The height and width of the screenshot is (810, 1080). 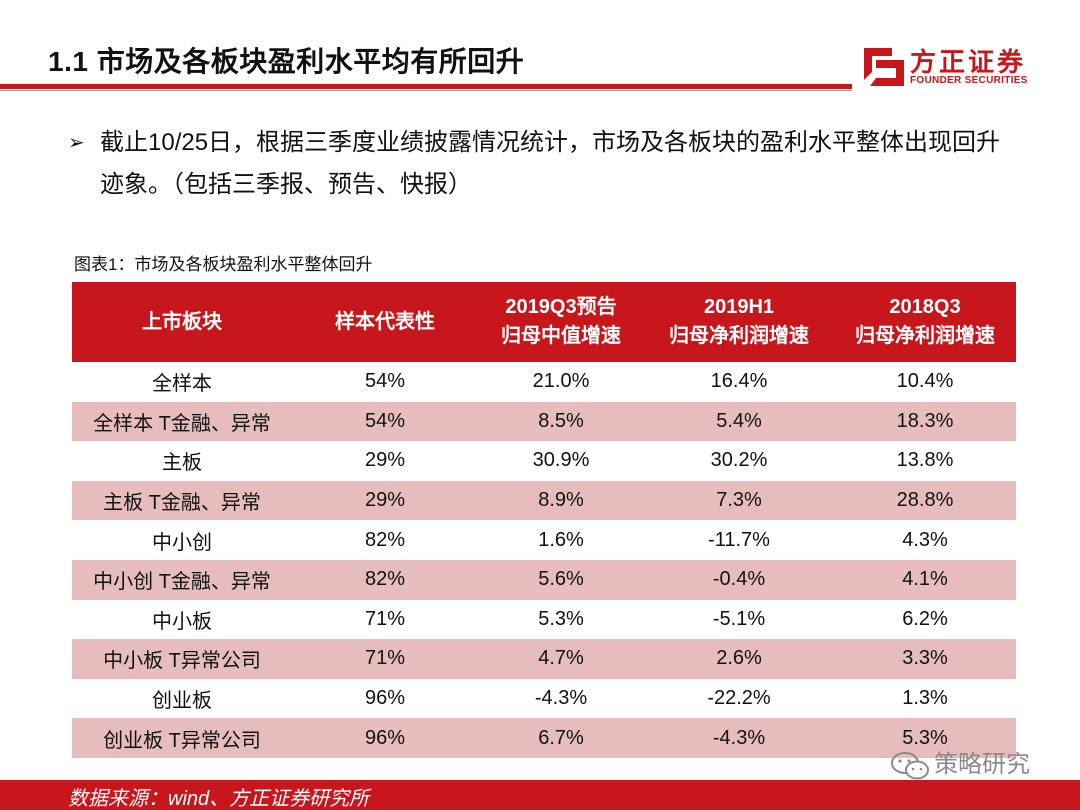 What do you see at coordinates (884, 67) in the screenshot?
I see `founder-logo-icon` at bounding box center [884, 67].